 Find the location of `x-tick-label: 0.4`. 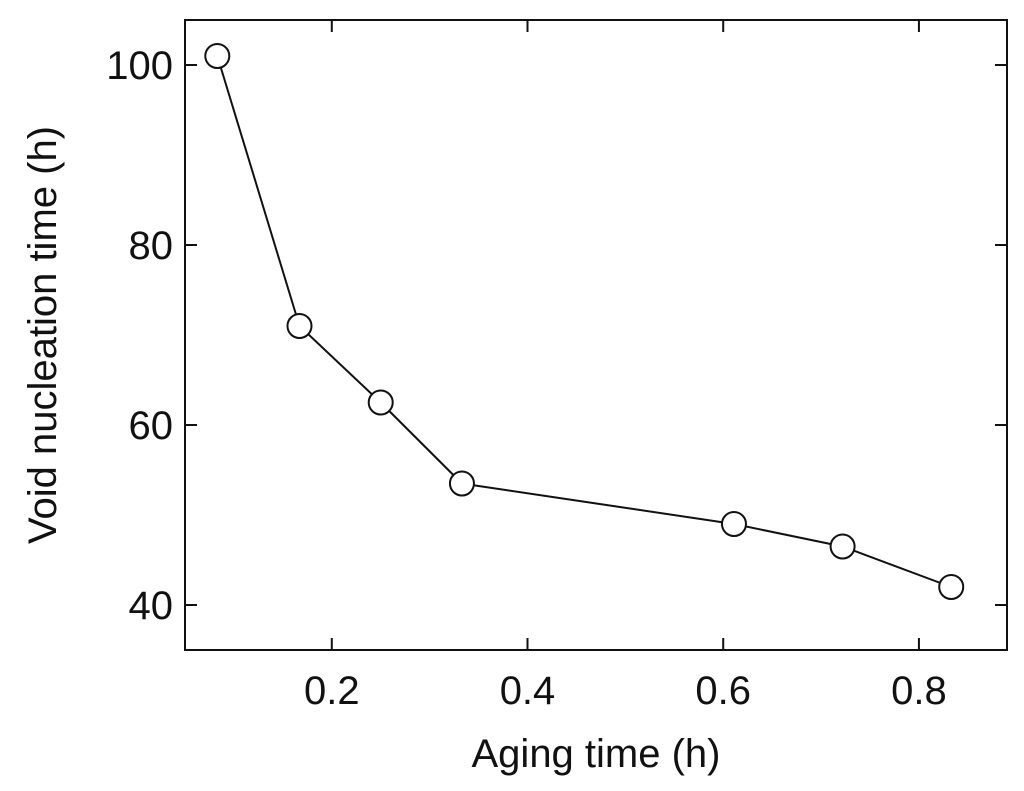

x-tick-label: 0.4 is located at coordinates (528, 691).